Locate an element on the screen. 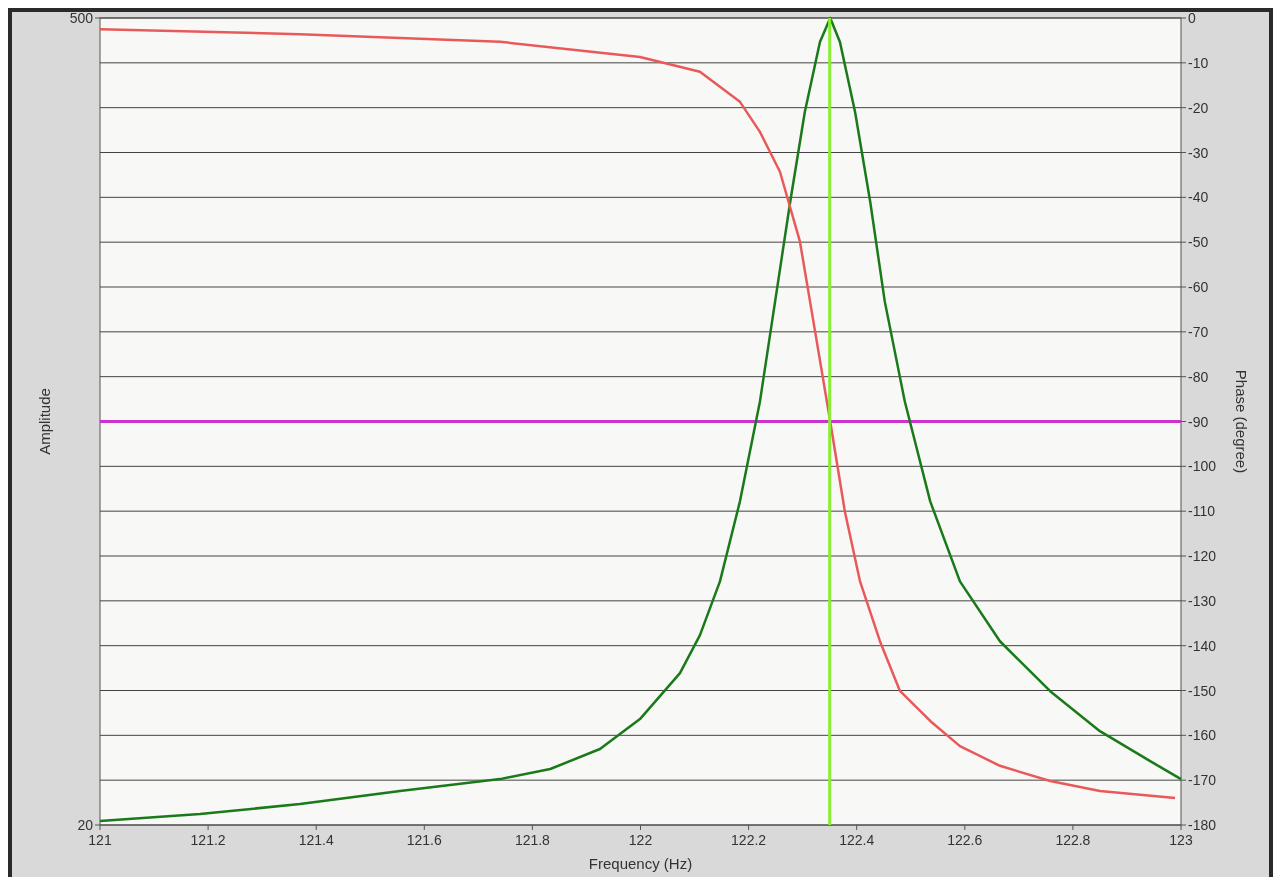 Image resolution: width=1281 pixels, height=885 pixels. y2-tick-label: -130 is located at coordinates (1202, 600).